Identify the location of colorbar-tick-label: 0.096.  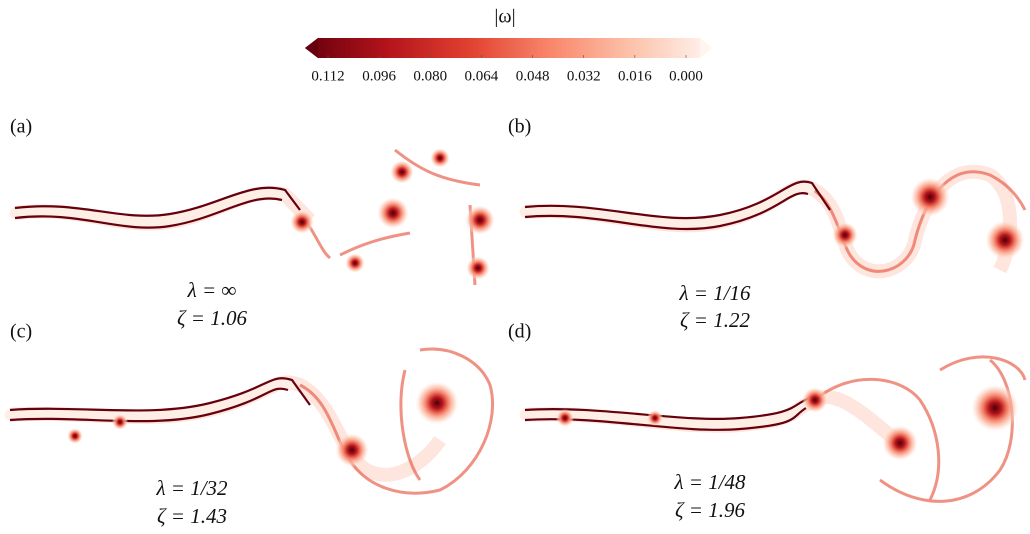
(379, 76).